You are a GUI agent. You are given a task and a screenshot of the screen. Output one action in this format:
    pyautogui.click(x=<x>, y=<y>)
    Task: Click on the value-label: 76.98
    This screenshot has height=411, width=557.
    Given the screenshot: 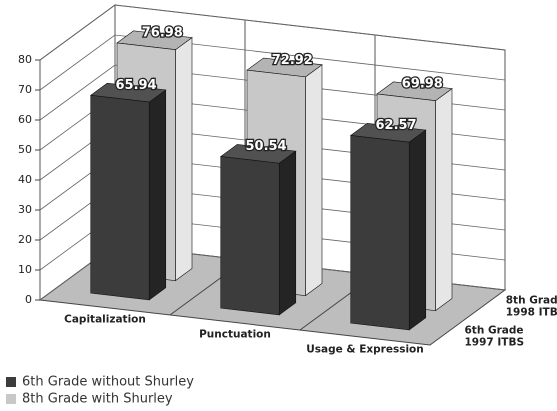 What is the action you would take?
    pyautogui.click(x=162, y=33)
    